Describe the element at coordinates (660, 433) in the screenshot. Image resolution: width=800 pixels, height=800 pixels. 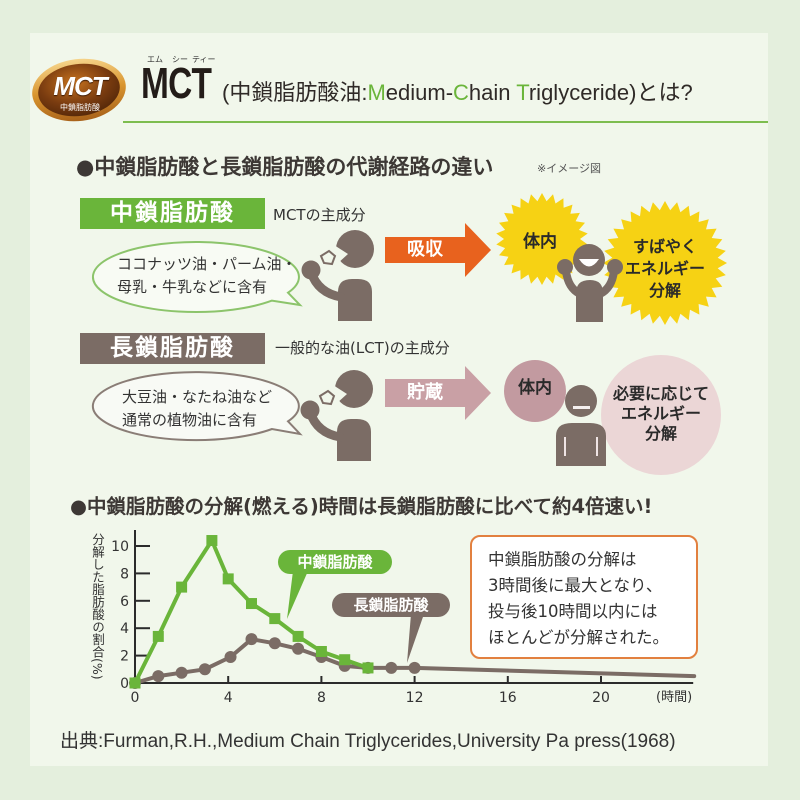
I see `lct-result-line: 分解` at that location.